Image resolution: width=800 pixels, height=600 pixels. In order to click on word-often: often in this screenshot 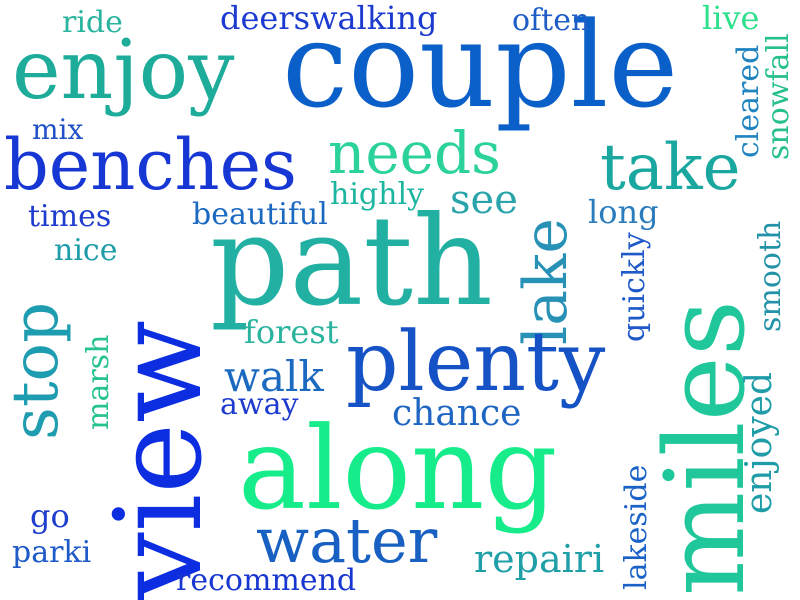, I will do `click(551, 20)`.